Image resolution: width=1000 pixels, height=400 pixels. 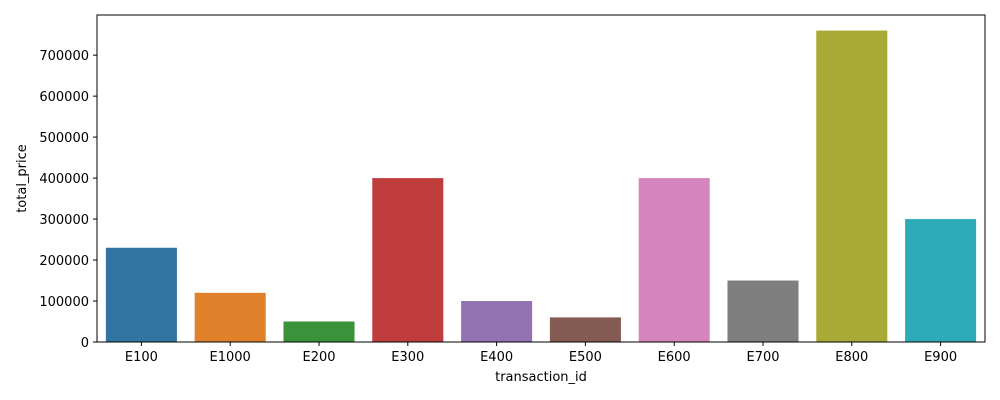 What do you see at coordinates (141, 294) in the screenshot?
I see `bar-e100` at bounding box center [141, 294].